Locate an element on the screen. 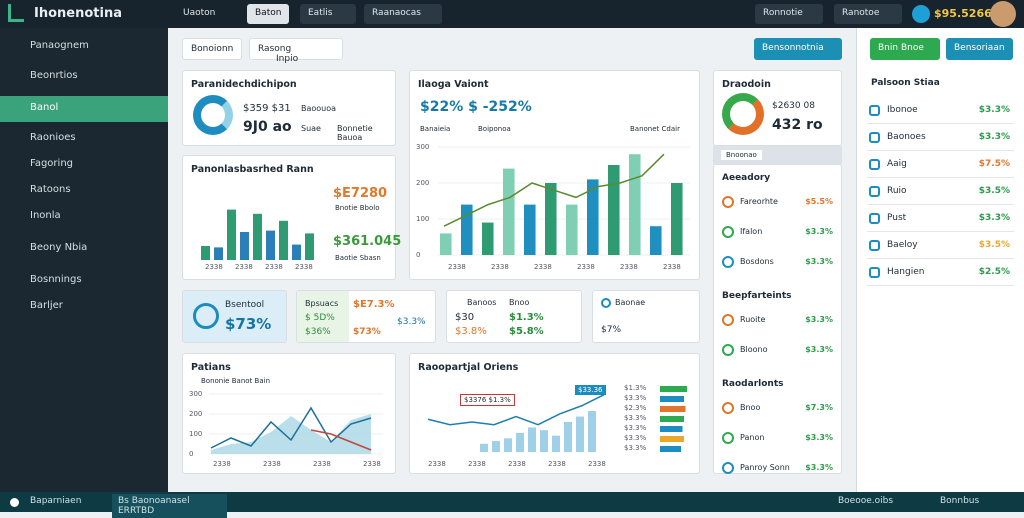 The image size is (1024, 518). nav-item: Barljer is located at coordinates (46, 305).